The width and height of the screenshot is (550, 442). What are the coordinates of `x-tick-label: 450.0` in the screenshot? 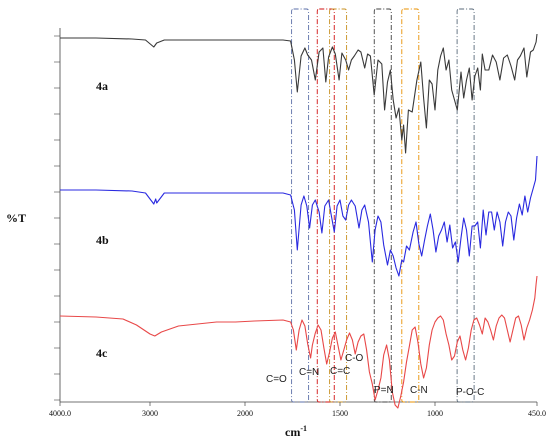 It's located at (537, 413).